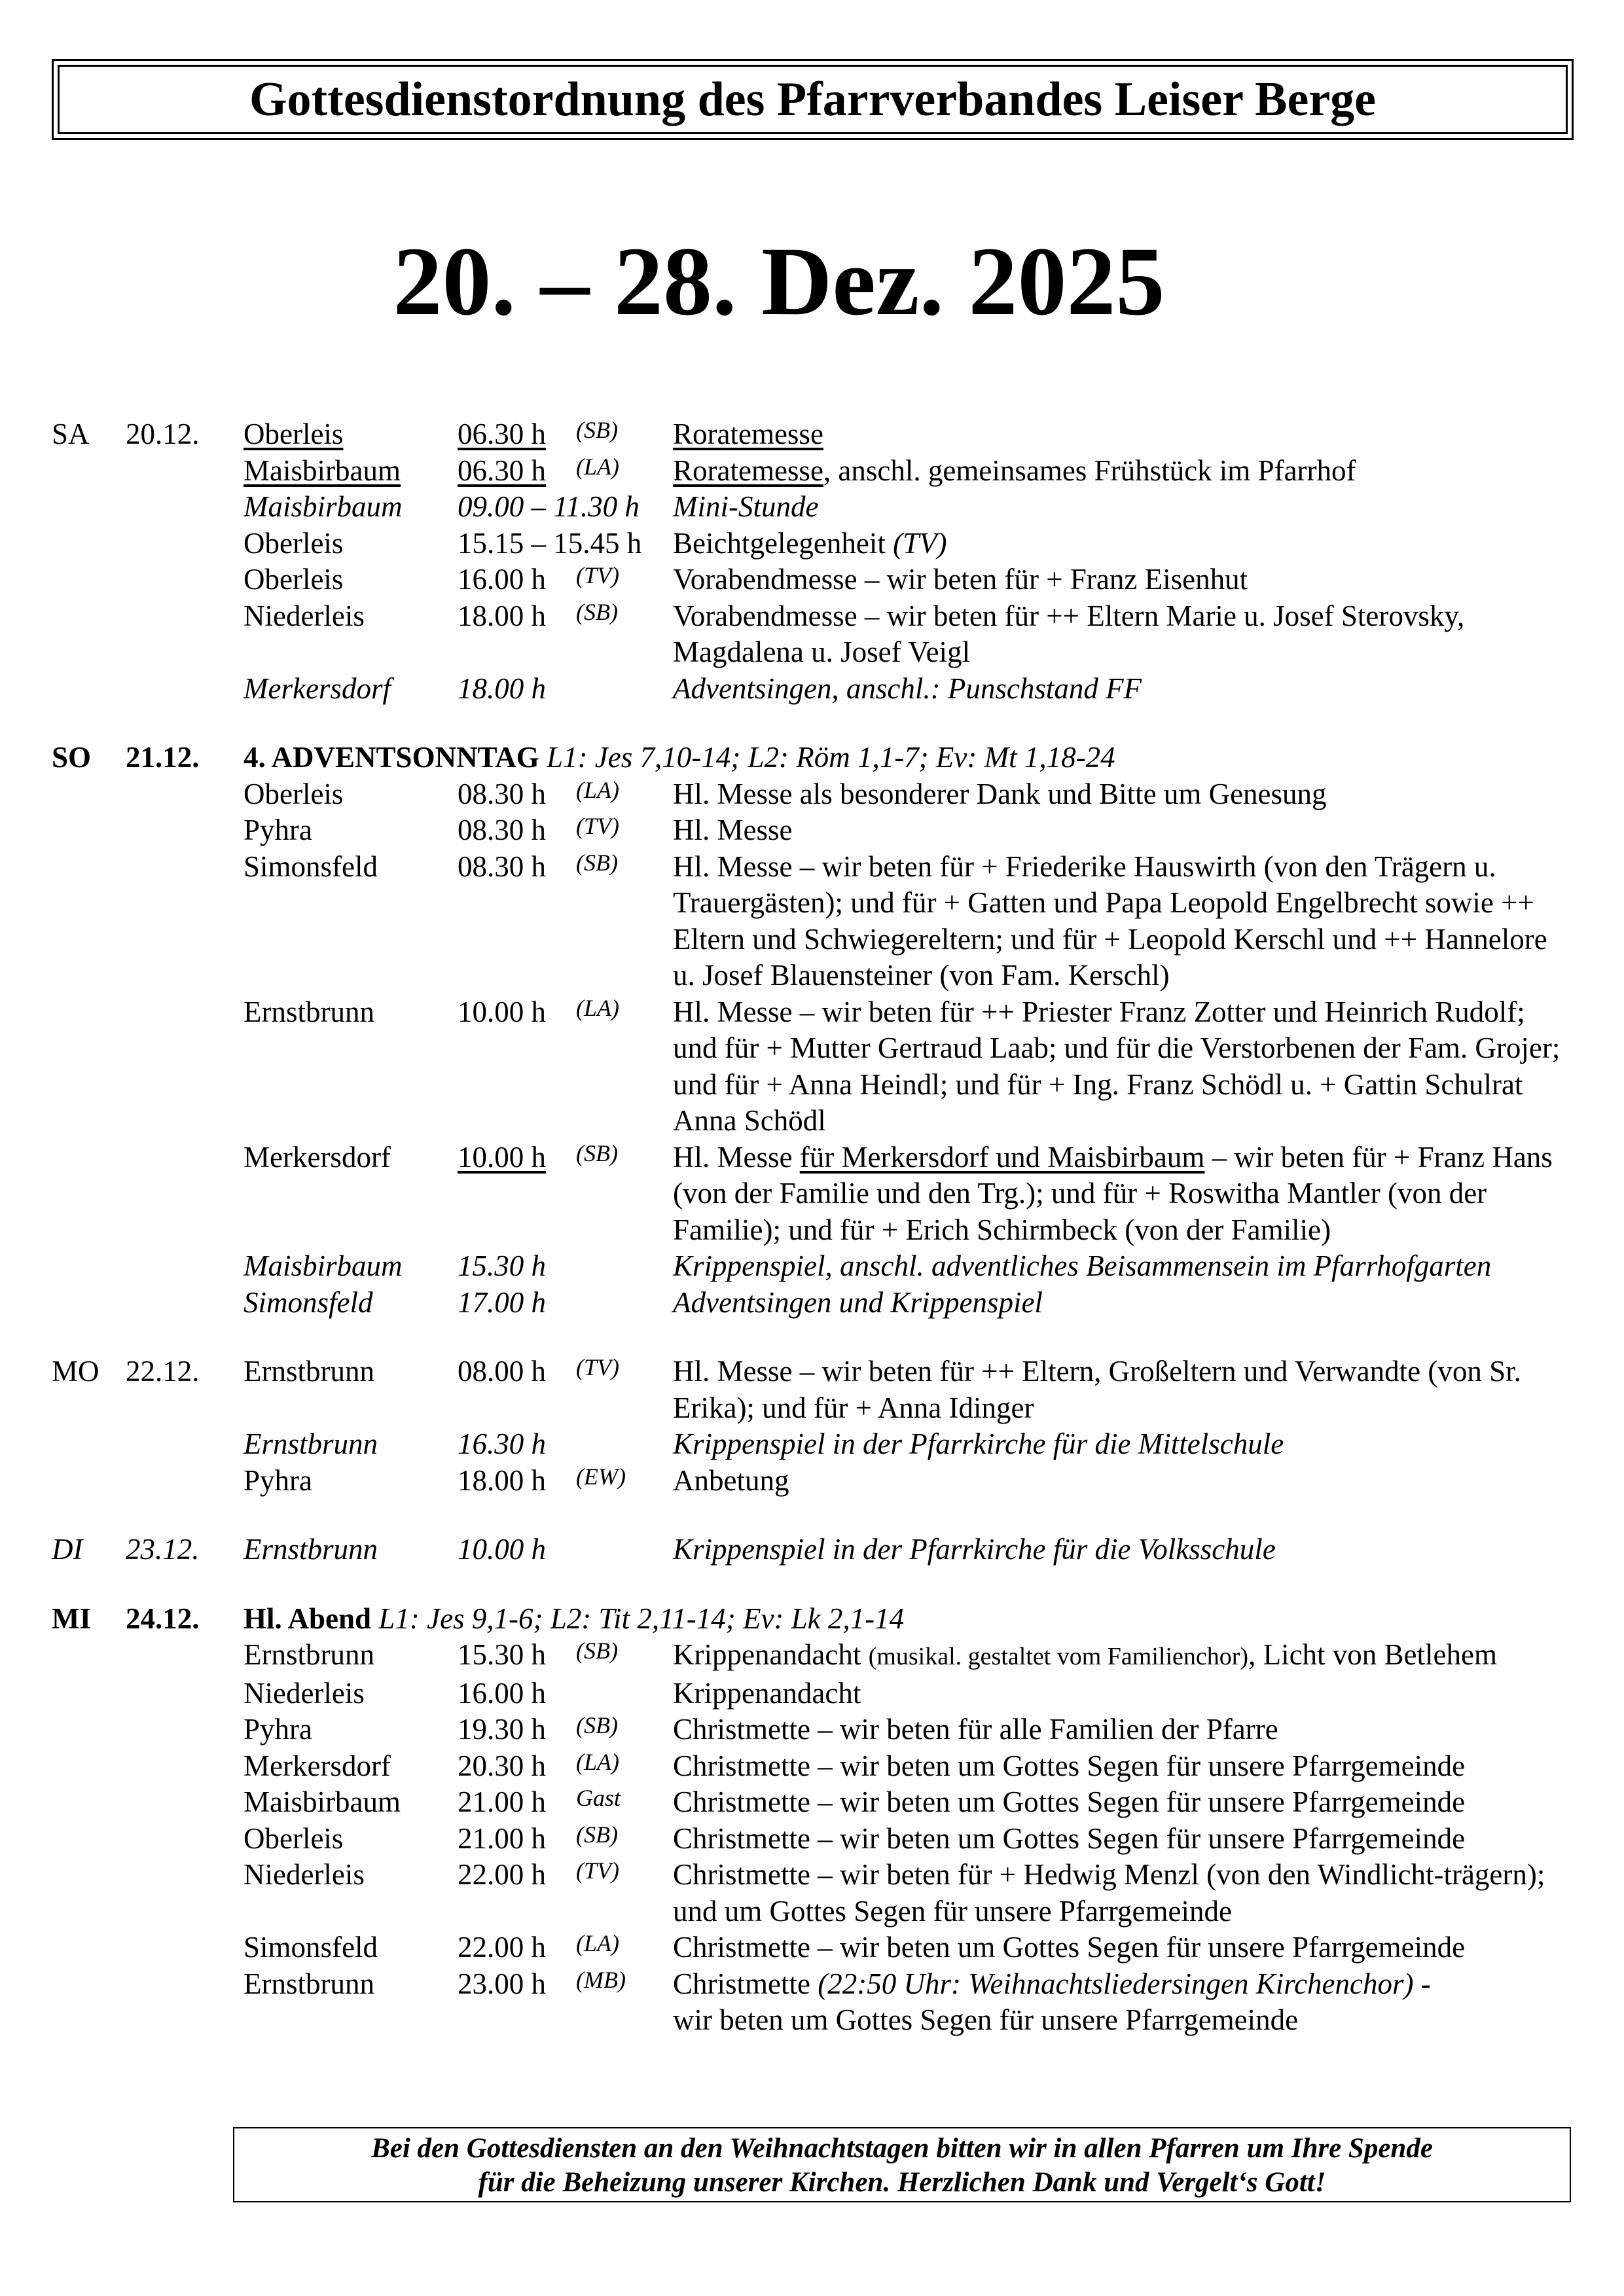 The height and width of the screenshot is (2296, 1624). I want to click on text-segment: , Licht von Betlehem, so click(1372, 1654).